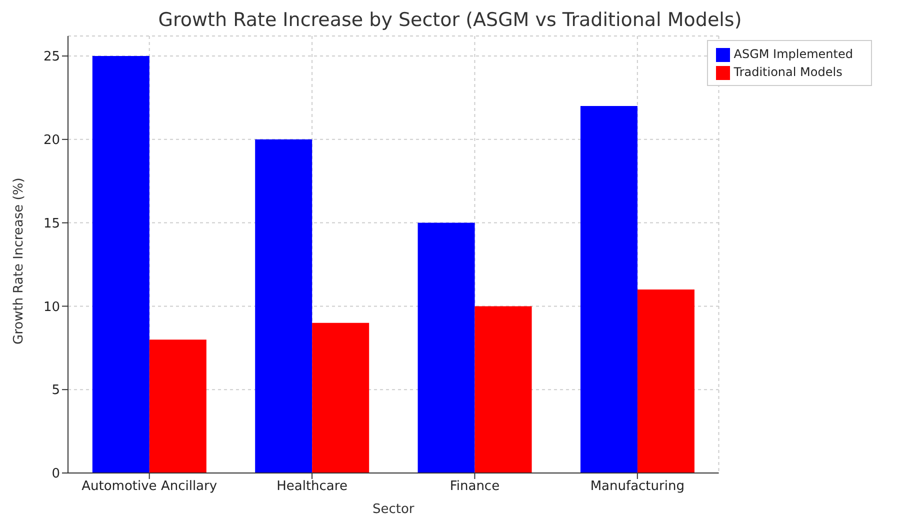 This screenshot has height=529, width=900. Describe the element at coordinates (51, 224) in the screenshot. I see `y-tick-label: 15` at that location.